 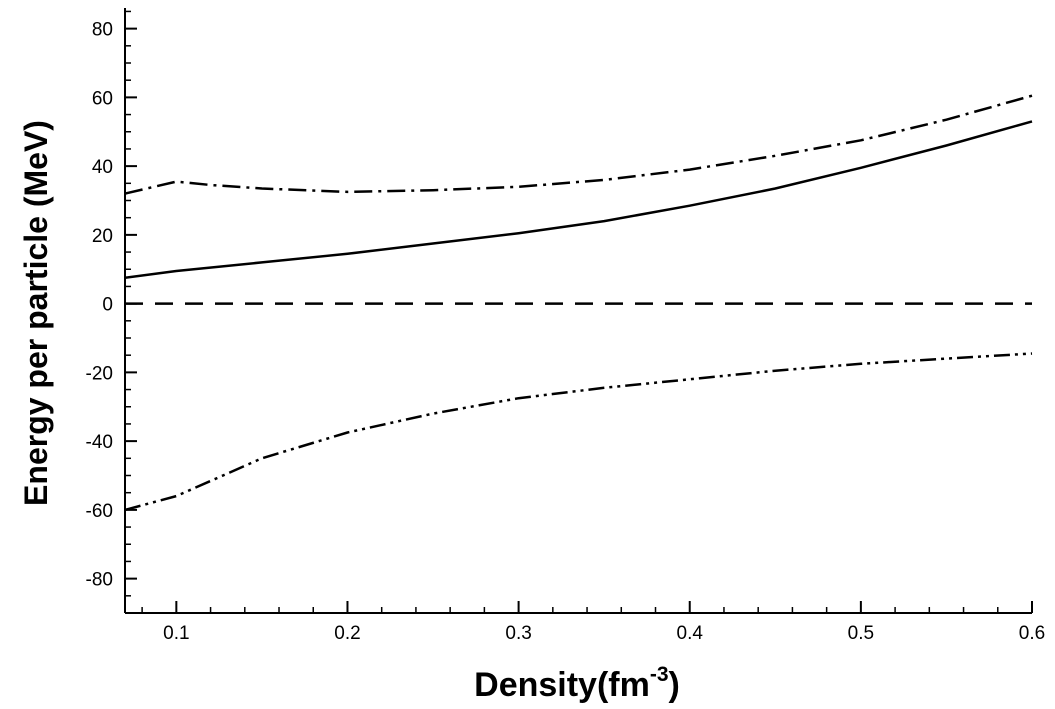 What do you see at coordinates (562, 685) in the screenshot?
I see `x-axis-title-main: Density(fm` at bounding box center [562, 685].